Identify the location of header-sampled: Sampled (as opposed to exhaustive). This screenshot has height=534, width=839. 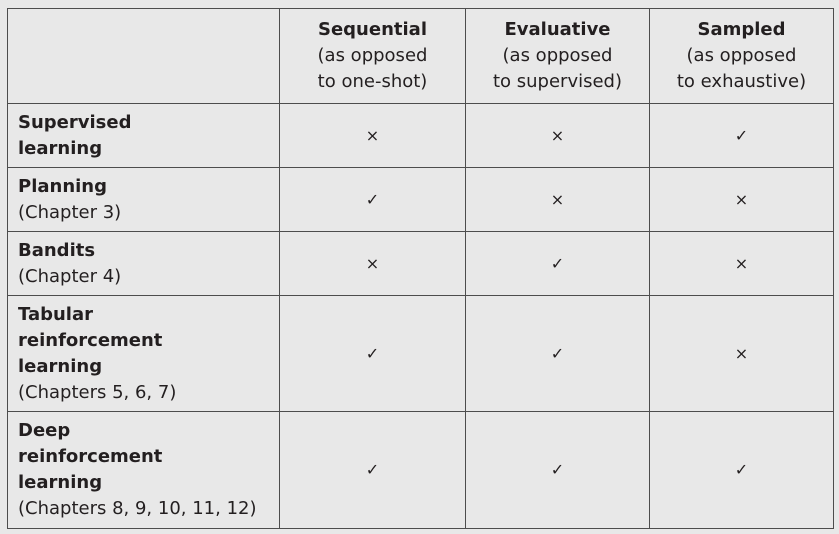
(741, 56).